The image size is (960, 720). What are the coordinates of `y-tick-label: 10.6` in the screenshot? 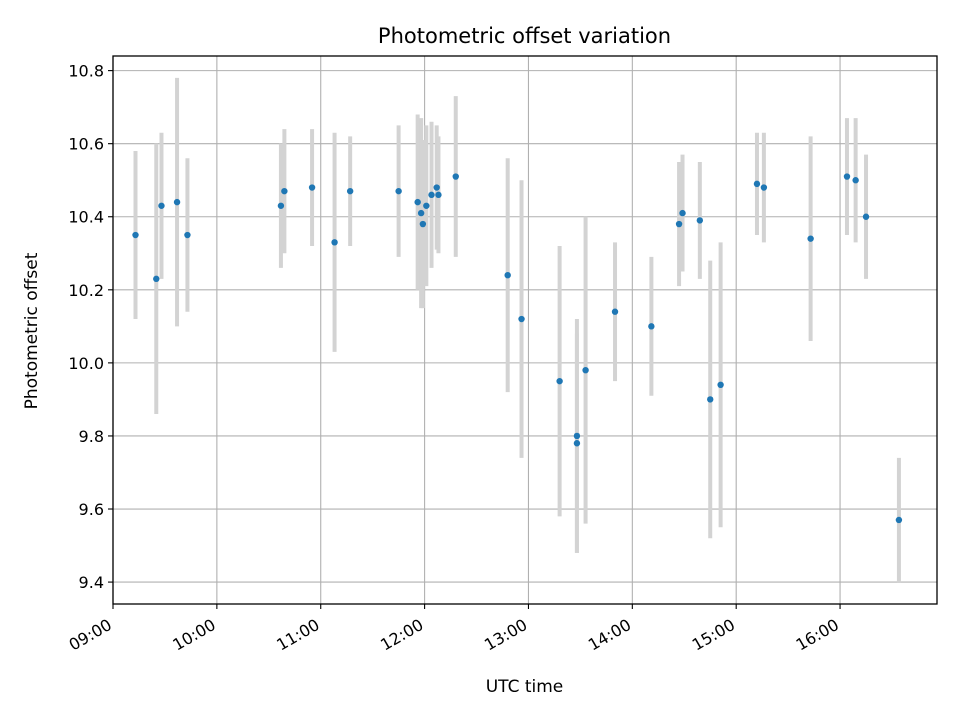 It's located at (86, 144).